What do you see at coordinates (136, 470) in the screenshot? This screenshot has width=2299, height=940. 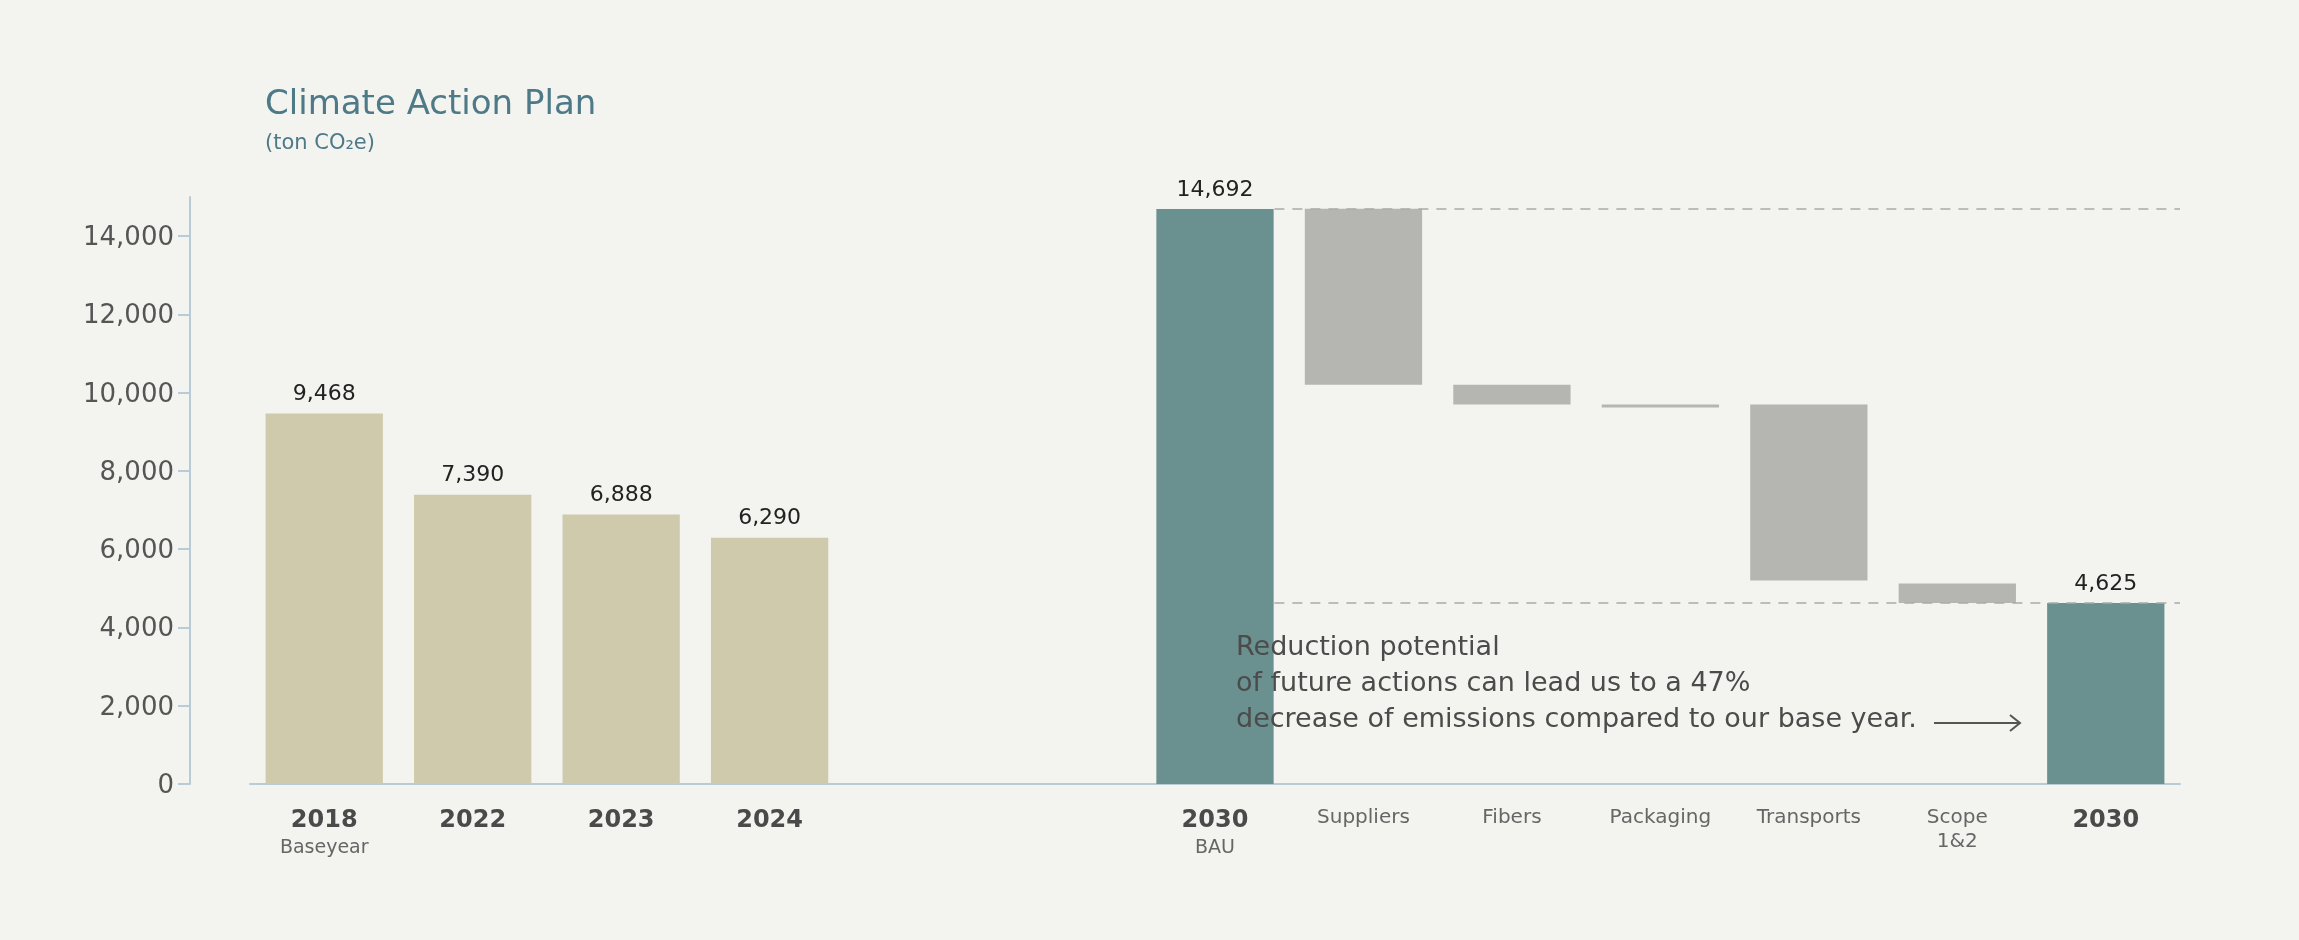 I see `y-tick-label: 8,000` at bounding box center [136, 470].